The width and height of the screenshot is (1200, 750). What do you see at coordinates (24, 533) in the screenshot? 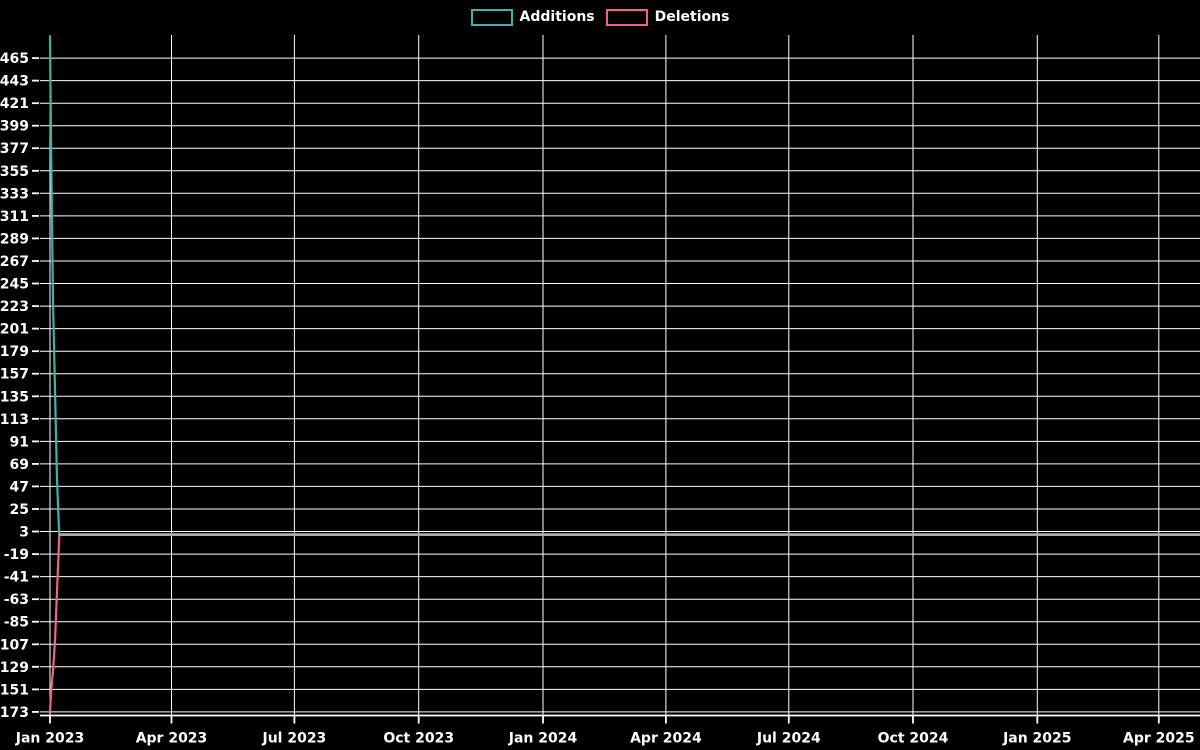
I see `y-tick-label: 3` at bounding box center [24, 533].